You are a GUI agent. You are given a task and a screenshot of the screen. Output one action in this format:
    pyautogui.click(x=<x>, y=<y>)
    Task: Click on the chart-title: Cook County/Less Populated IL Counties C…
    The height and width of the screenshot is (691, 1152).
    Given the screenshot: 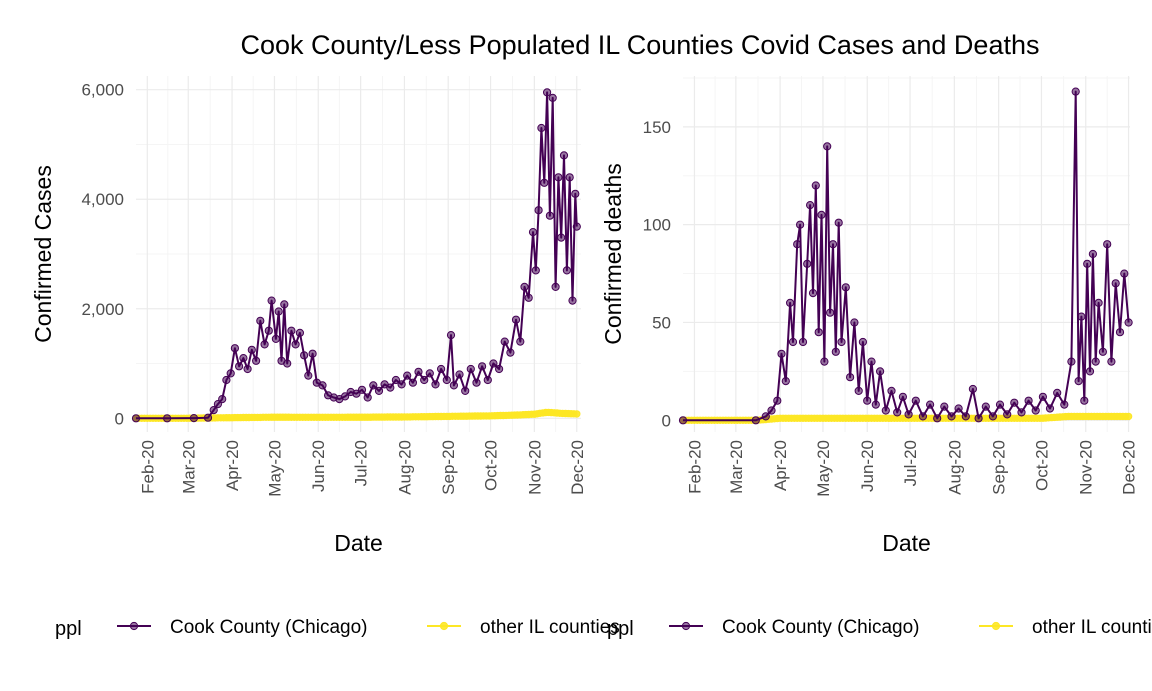 What is the action you would take?
    pyautogui.click(x=640, y=45)
    